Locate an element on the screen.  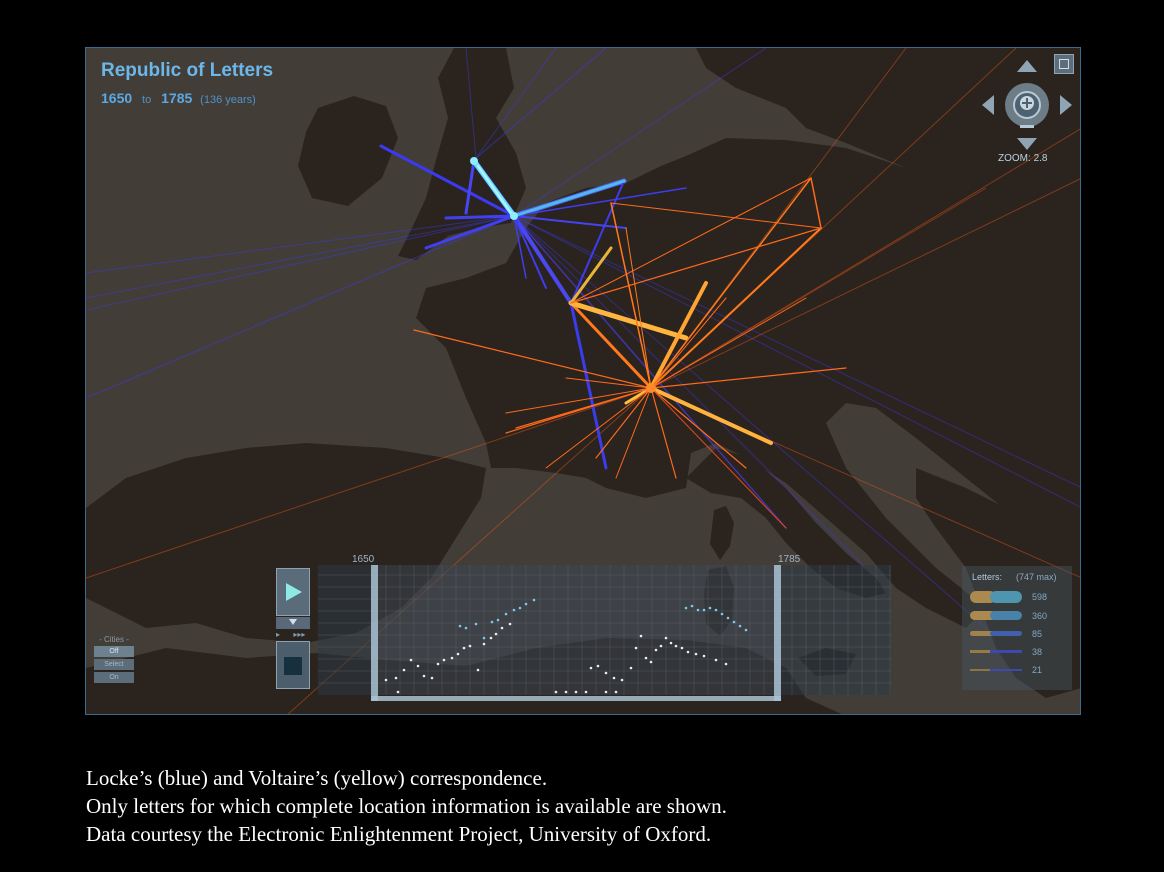
stop-button is located at coordinates (293, 665).